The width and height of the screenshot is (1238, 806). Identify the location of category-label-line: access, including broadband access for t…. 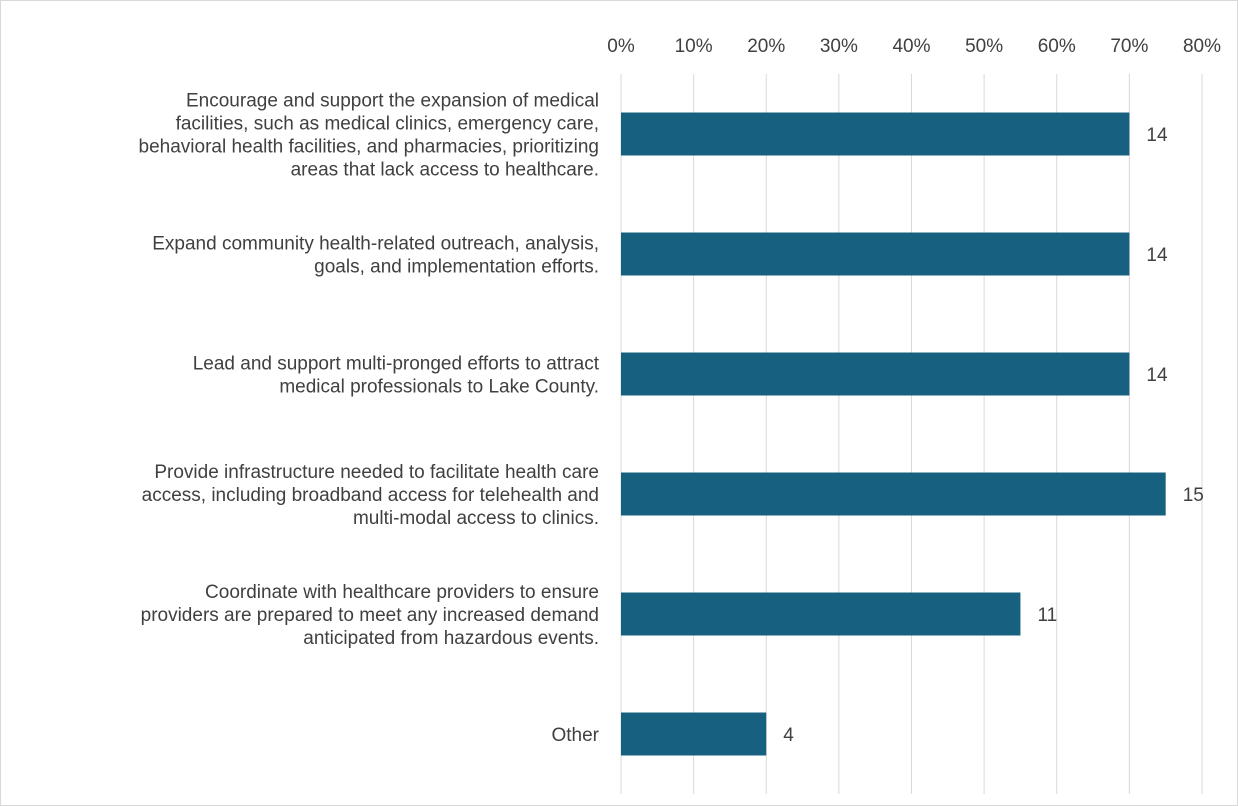
(370, 495).